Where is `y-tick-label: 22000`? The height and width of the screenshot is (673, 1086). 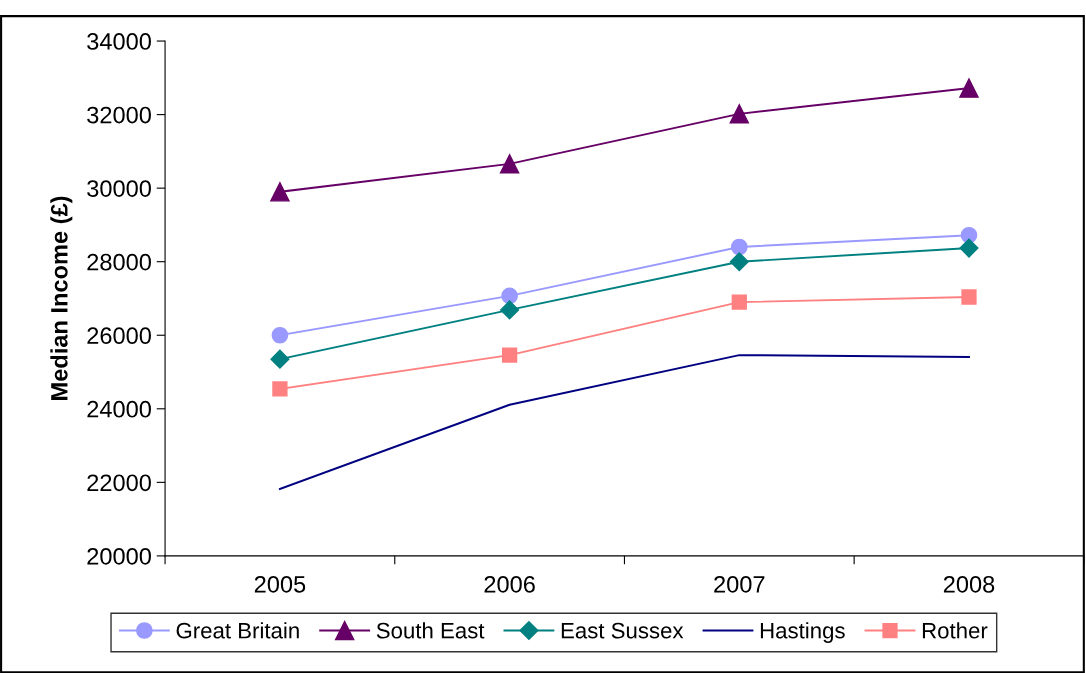
y-tick-label: 22000 is located at coordinates (119, 483).